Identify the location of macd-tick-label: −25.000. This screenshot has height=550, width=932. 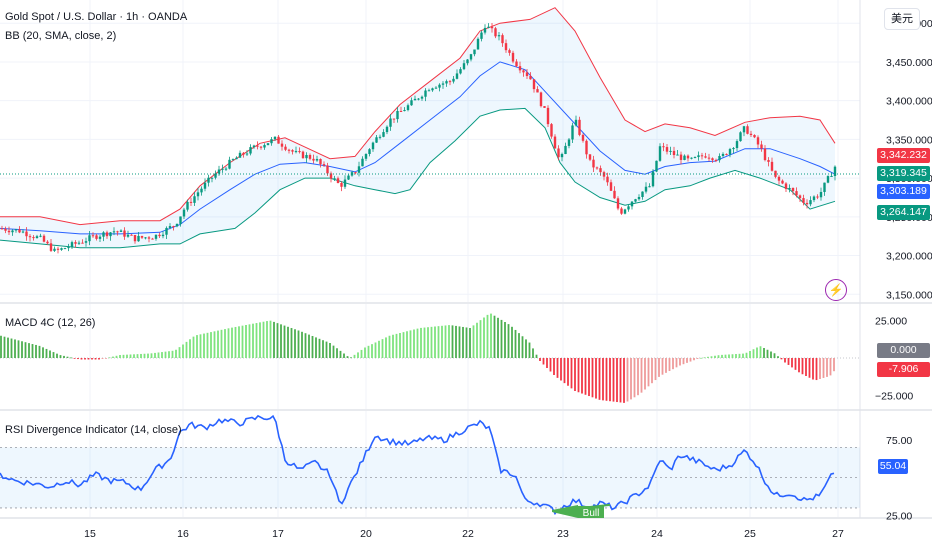
(894, 397).